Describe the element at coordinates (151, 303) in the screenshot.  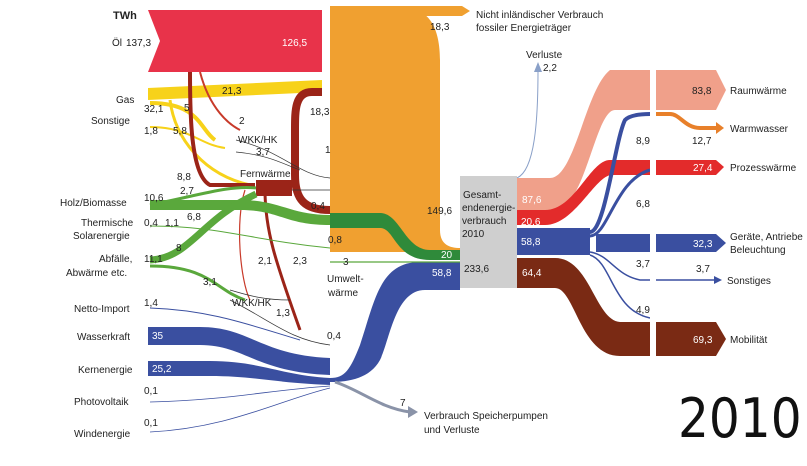
I see `source-value-import: 1,4` at that location.